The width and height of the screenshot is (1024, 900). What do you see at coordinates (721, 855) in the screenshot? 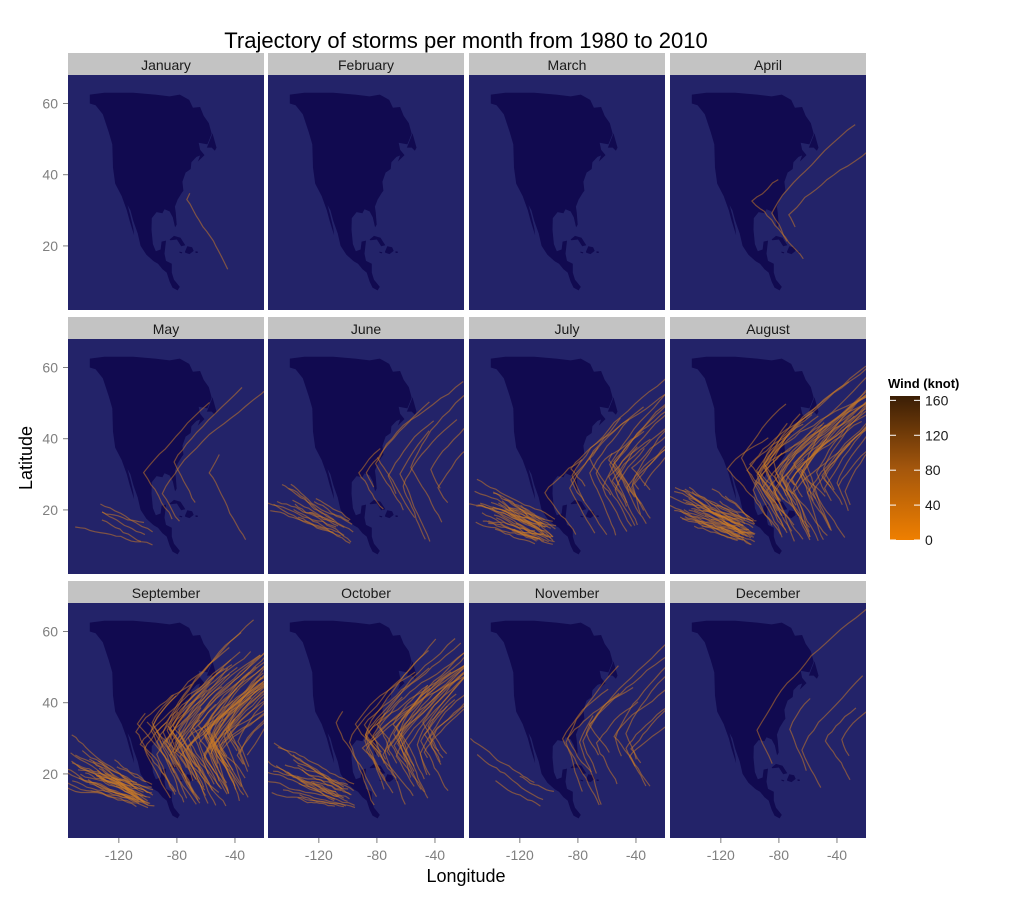
I see `x-tick-label: -120` at bounding box center [721, 855].